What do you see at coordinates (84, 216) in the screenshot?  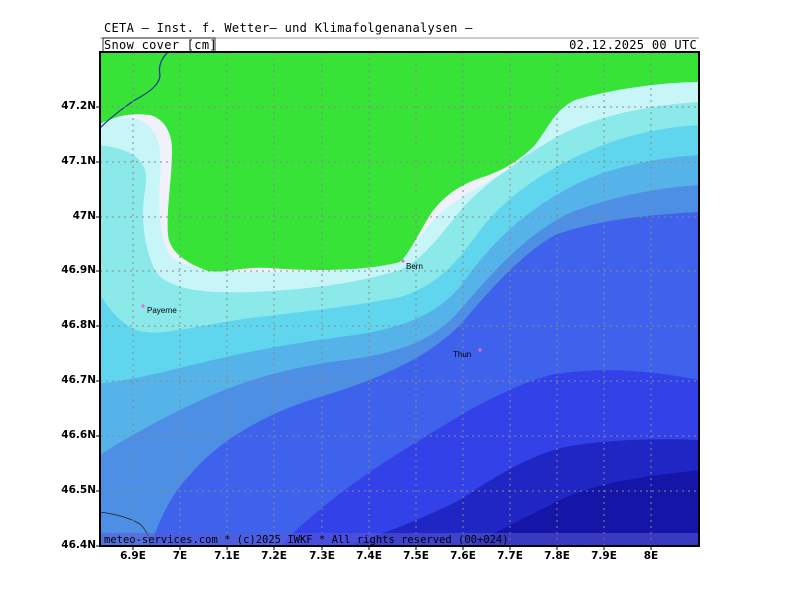 I see `lat-label: 47N` at bounding box center [84, 216].